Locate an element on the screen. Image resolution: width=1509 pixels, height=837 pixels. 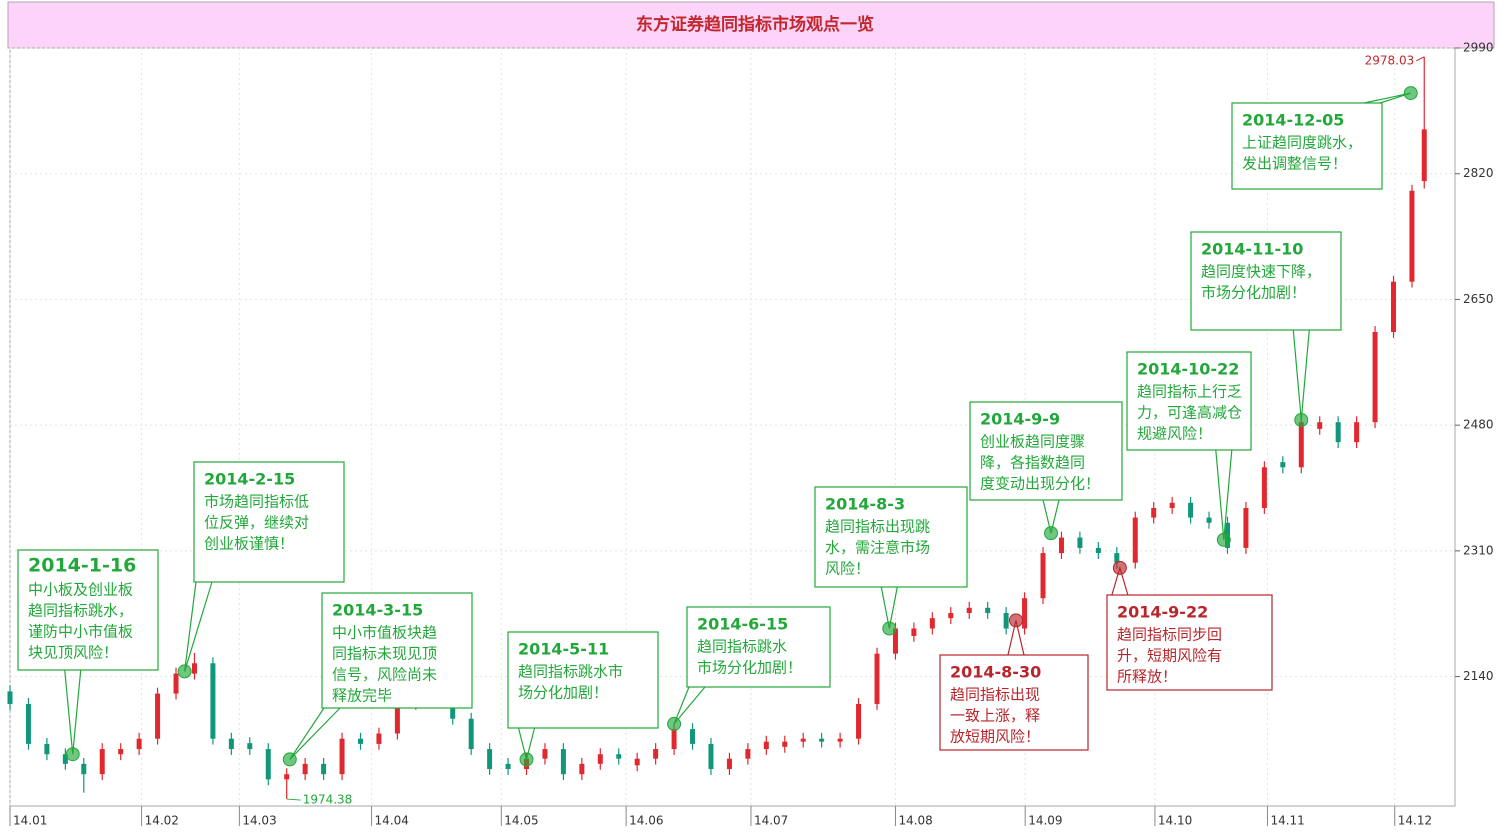
callout: 2014-11-10 趋同度快速下降， 市场分化加剧！ is located at coordinates (1266, 329).